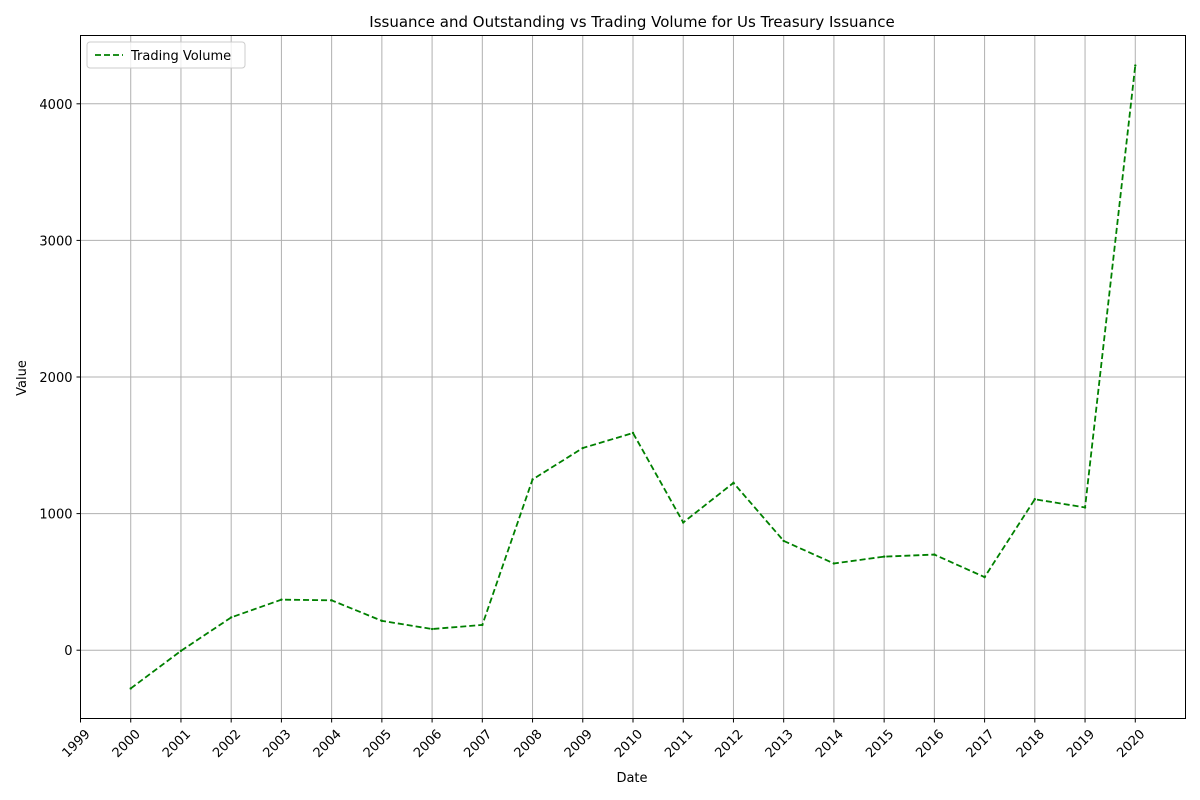  Describe the element at coordinates (631, 778) in the screenshot. I see `x-axis-label: Date` at that location.